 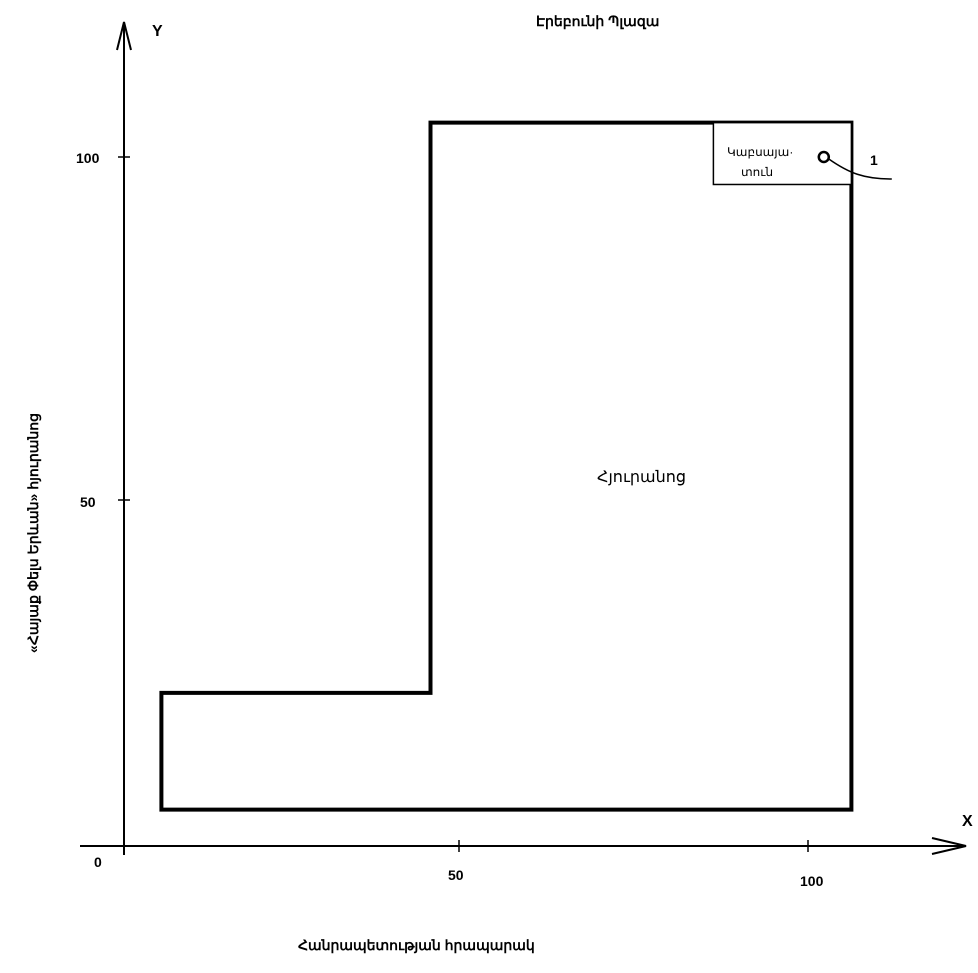 I want to click on room-label-line1: Կաբսայա·, so click(x=760, y=152).